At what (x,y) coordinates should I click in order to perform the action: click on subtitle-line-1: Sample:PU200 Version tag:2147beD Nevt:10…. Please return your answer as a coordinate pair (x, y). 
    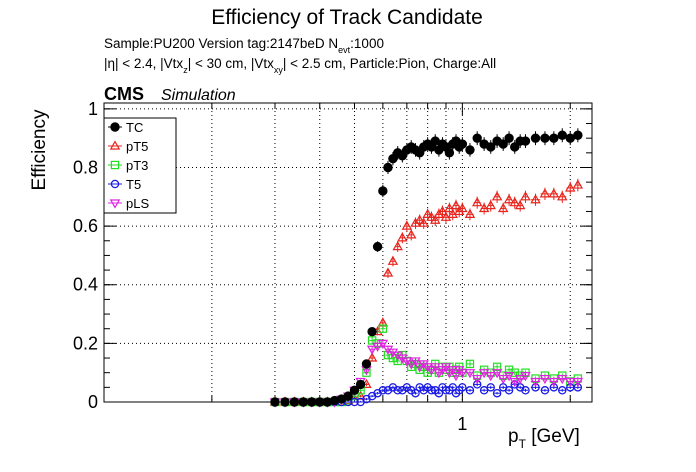
    Looking at the image, I should click on (244, 45).